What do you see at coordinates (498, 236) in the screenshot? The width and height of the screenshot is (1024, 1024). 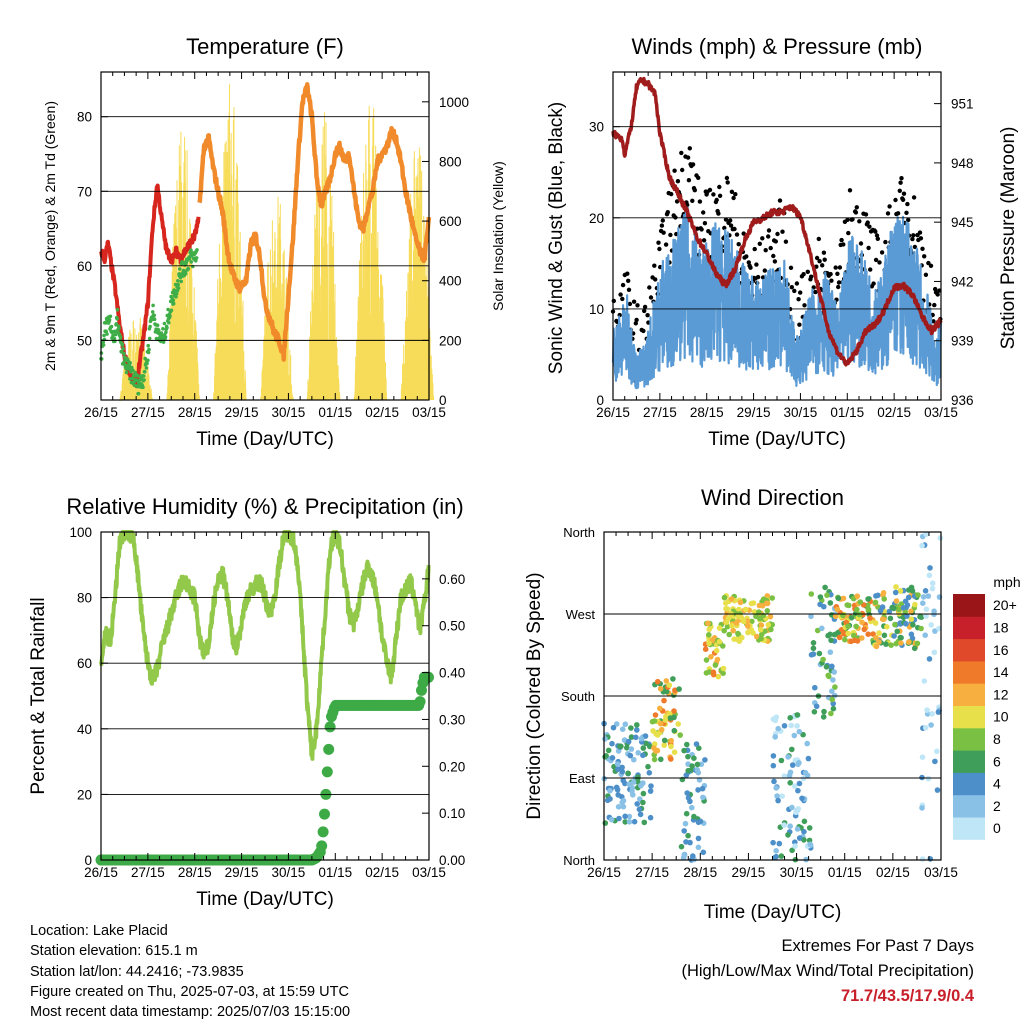 I see `y2-axis-label: Solar Insolation (Yellow)` at bounding box center [498, 236].